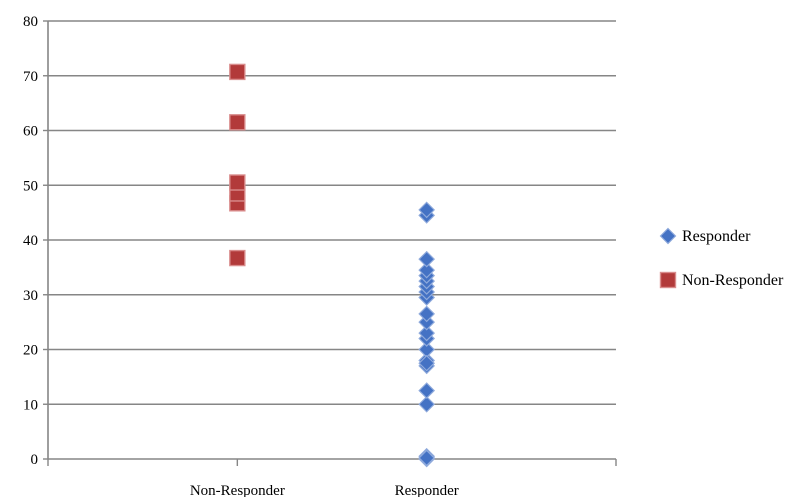  I want to click on y-tick-label: 10, so click(30, 405).